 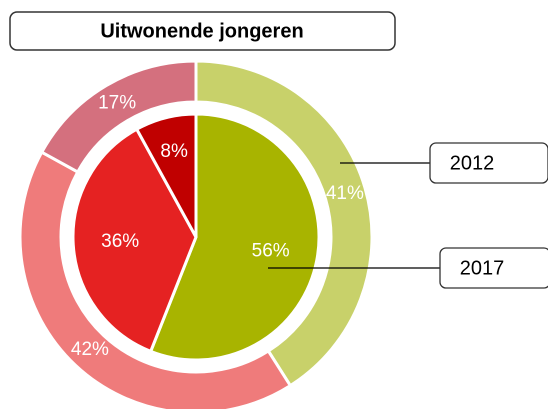 I want to click on data-label: 56%, so click(x=271, y=250).